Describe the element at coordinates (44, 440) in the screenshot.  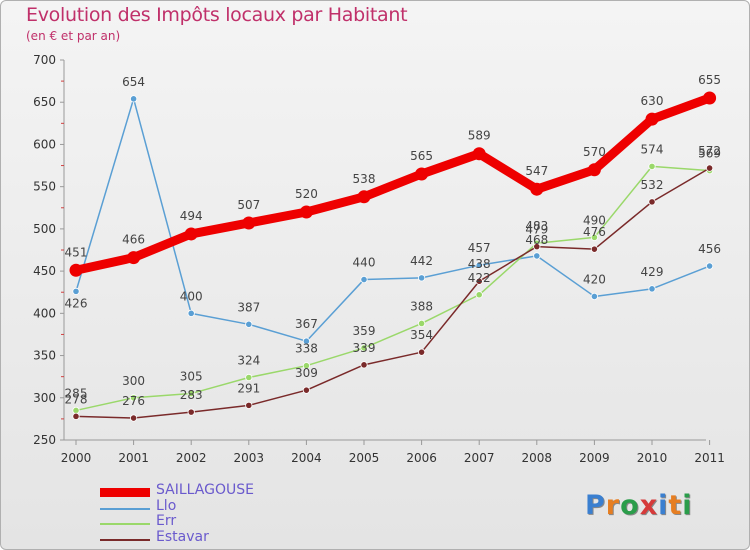
I see `y-tick-label: 250` at that location.